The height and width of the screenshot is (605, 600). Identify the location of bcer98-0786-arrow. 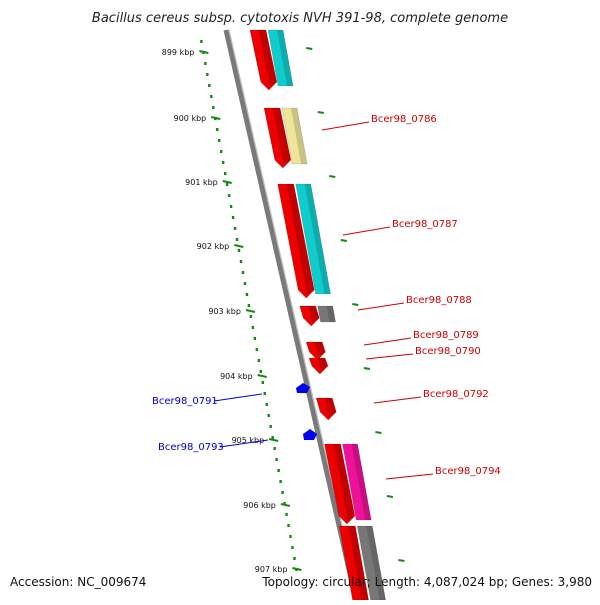
(277, 138).